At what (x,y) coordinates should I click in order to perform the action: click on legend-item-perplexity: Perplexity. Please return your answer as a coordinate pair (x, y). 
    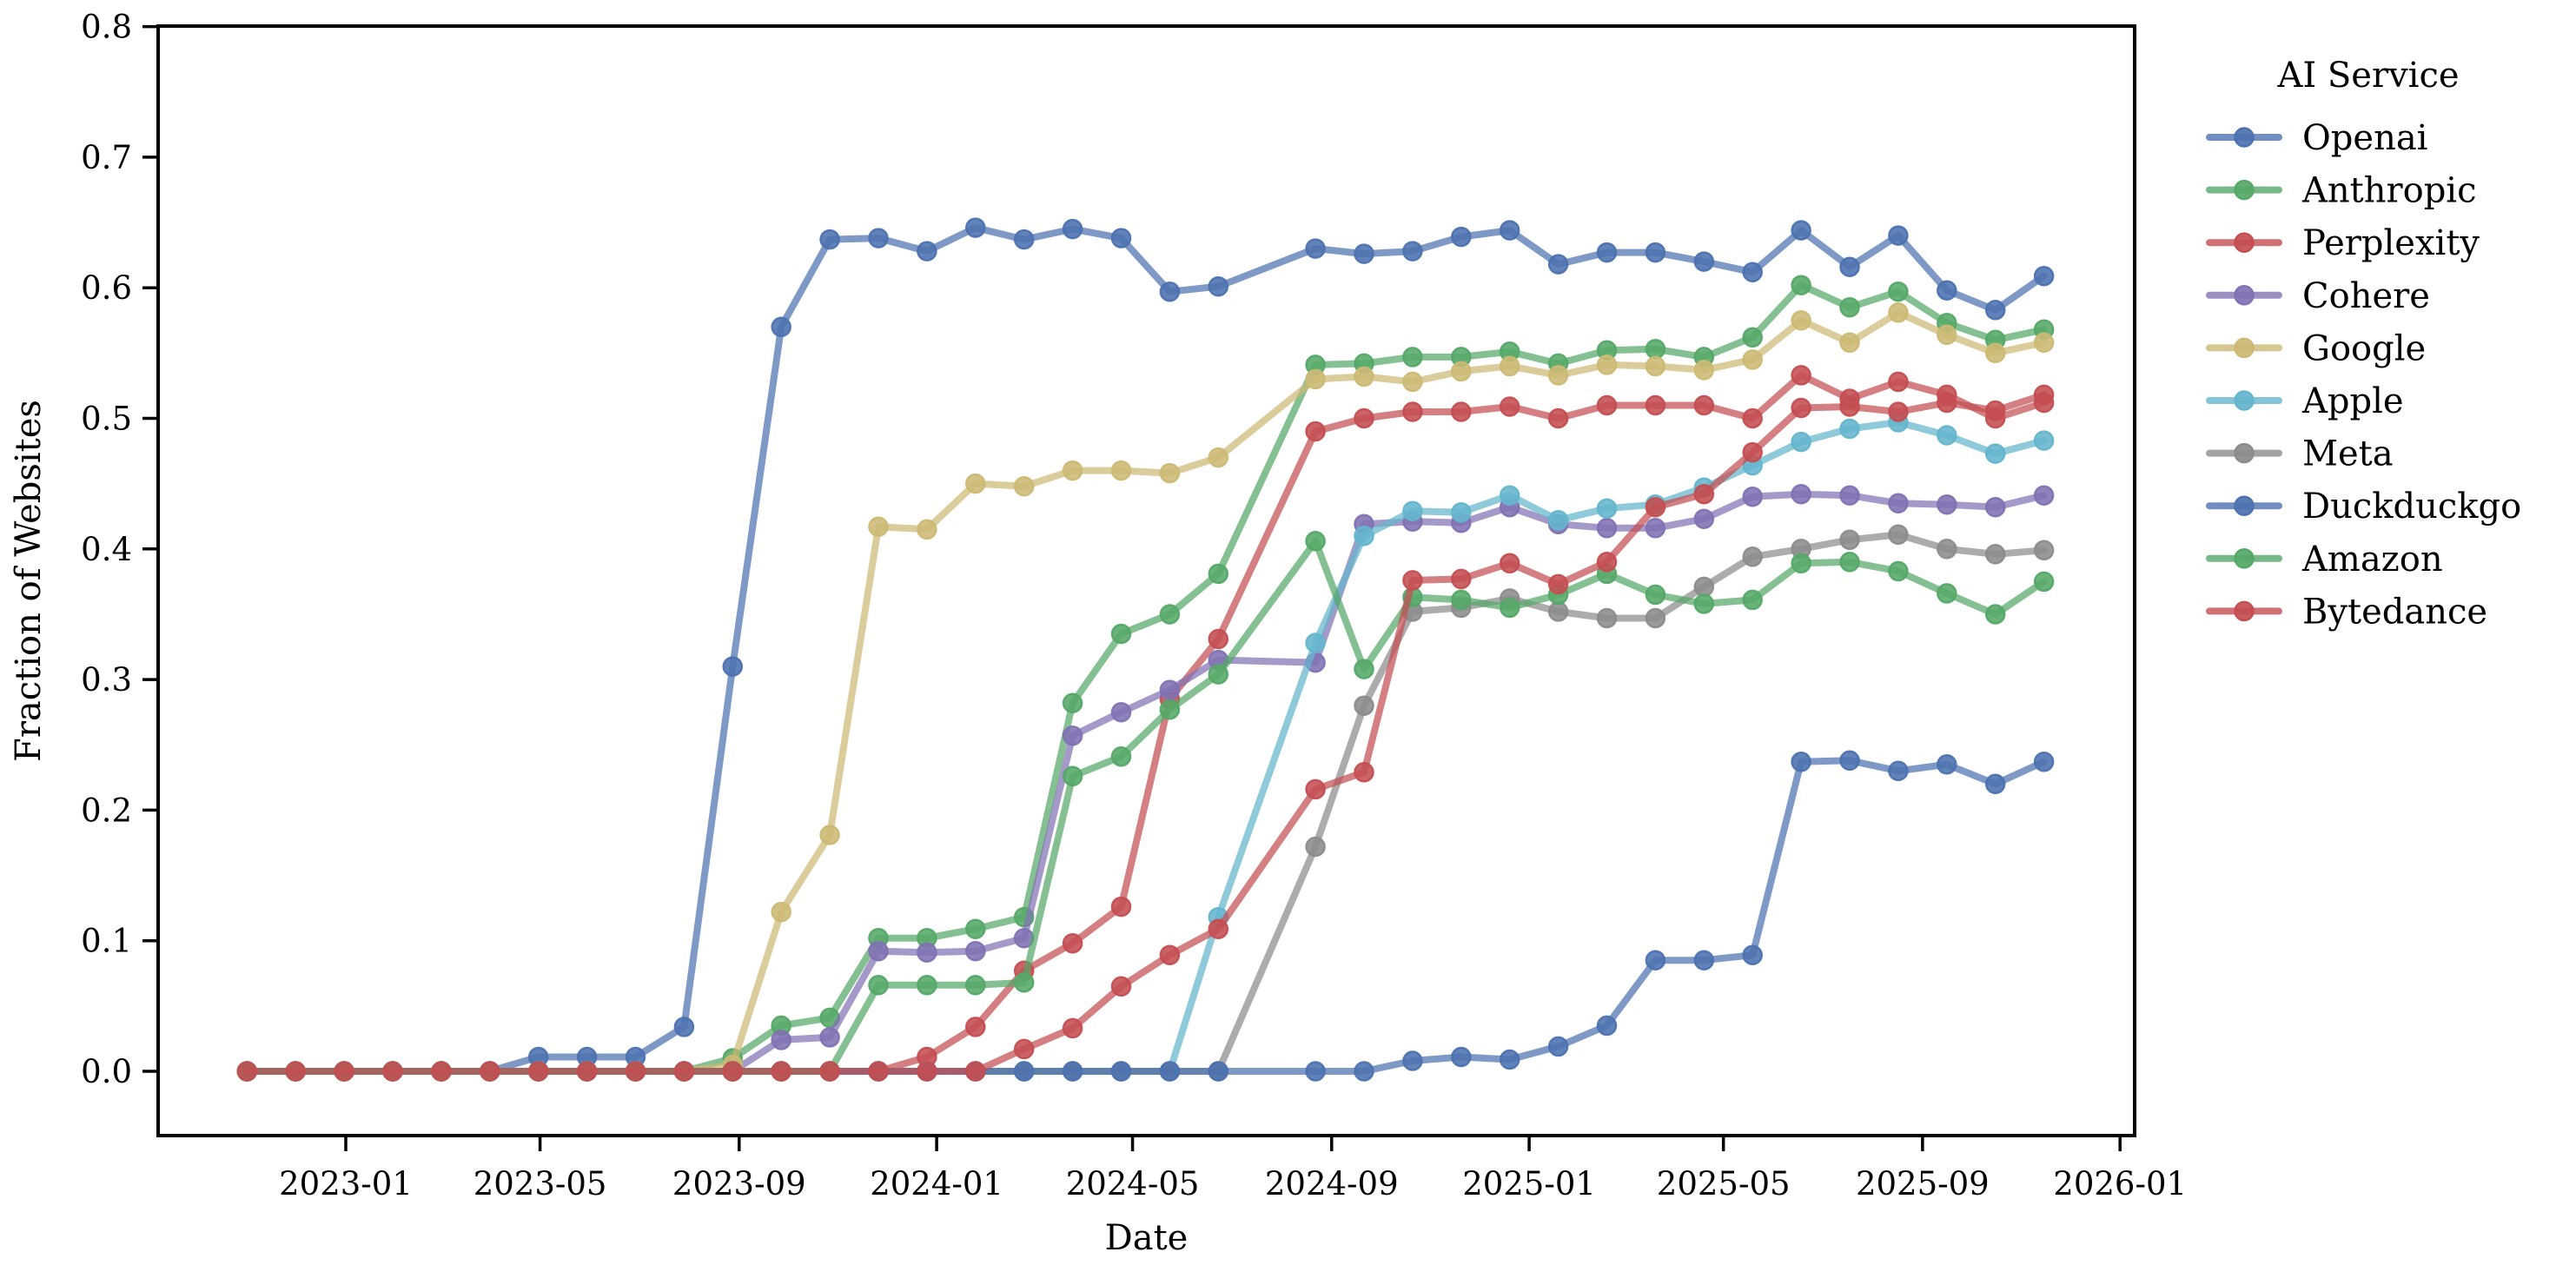
    Looking at the image, I should click on (2343, 243).